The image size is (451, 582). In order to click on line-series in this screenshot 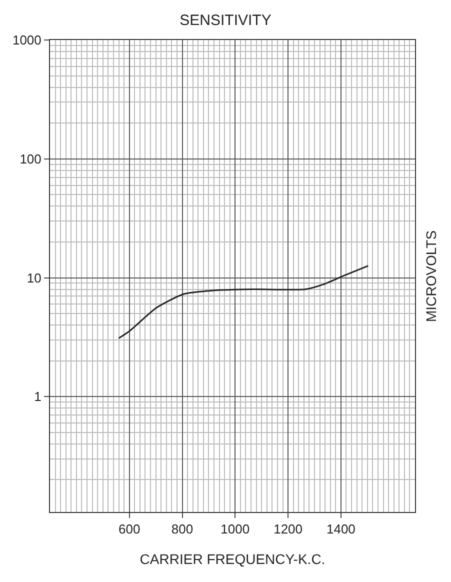, I will do `click(243, 302)`.